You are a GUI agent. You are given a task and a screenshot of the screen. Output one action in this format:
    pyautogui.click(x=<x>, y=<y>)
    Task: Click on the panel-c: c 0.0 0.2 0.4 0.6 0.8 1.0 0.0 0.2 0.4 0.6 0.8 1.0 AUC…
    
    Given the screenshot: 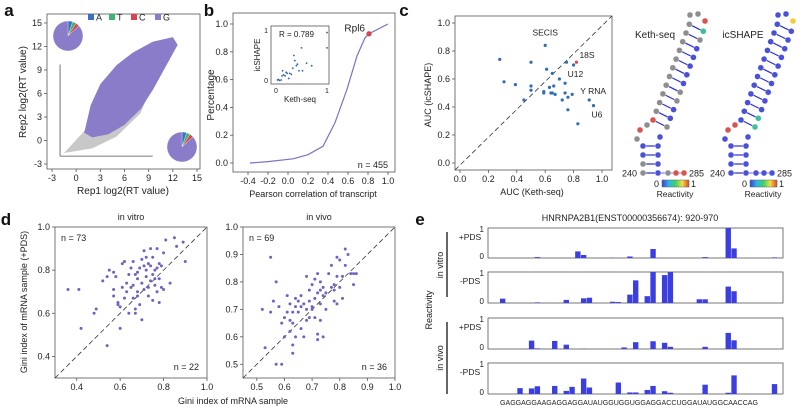 What is the action you would take?
    pyautogui.click(x=506, y=99)
    